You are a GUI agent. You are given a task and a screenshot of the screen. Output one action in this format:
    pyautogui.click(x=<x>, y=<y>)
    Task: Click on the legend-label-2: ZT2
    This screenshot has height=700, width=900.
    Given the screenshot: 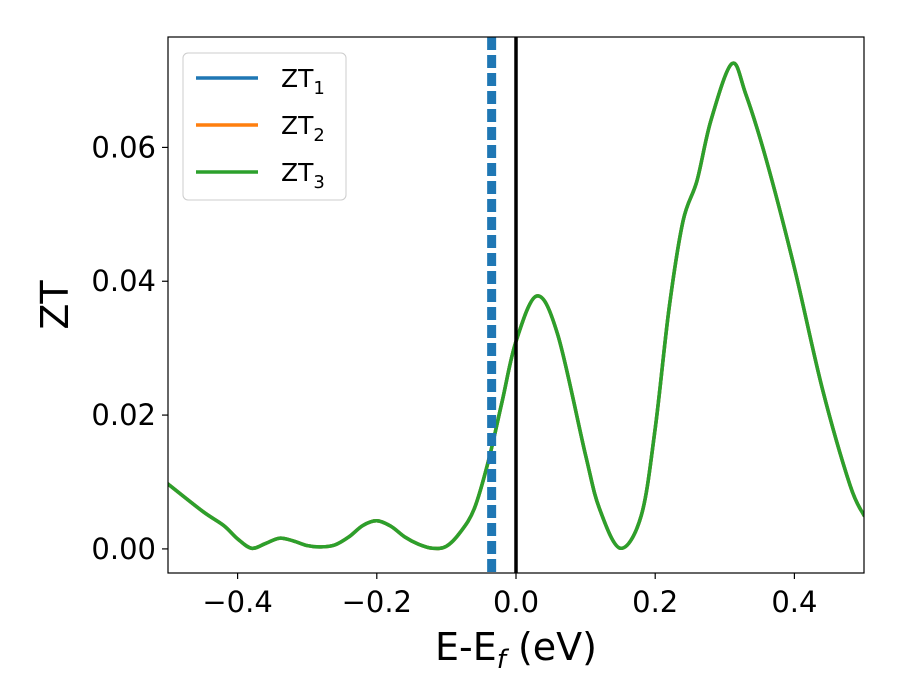 What is the action you would take?
    pyautogui.click(x=303, y=128)
    